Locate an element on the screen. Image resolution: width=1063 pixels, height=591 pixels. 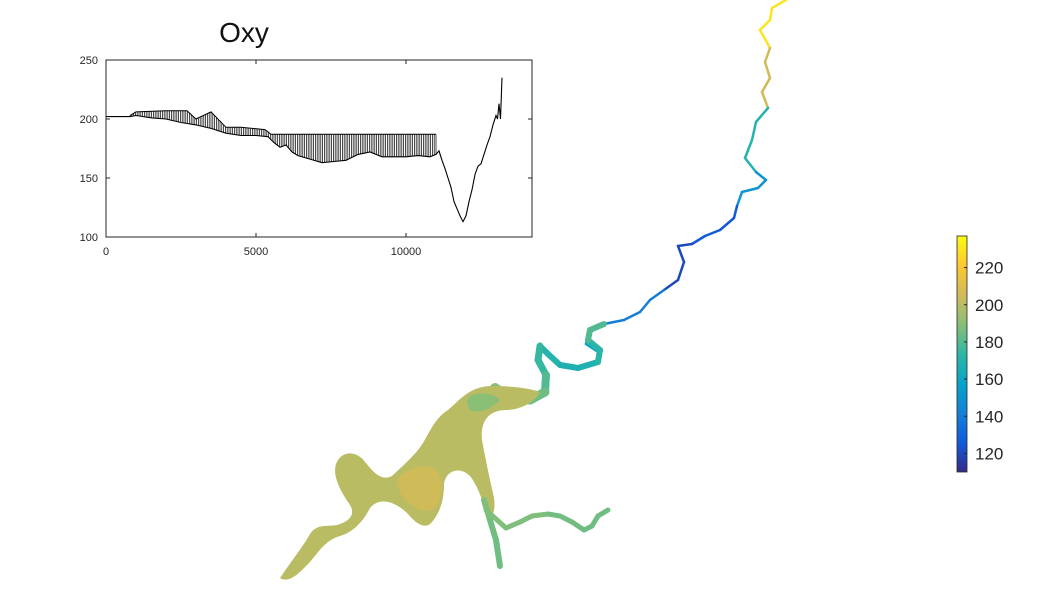
estuary is located at coordinates (410, 482).